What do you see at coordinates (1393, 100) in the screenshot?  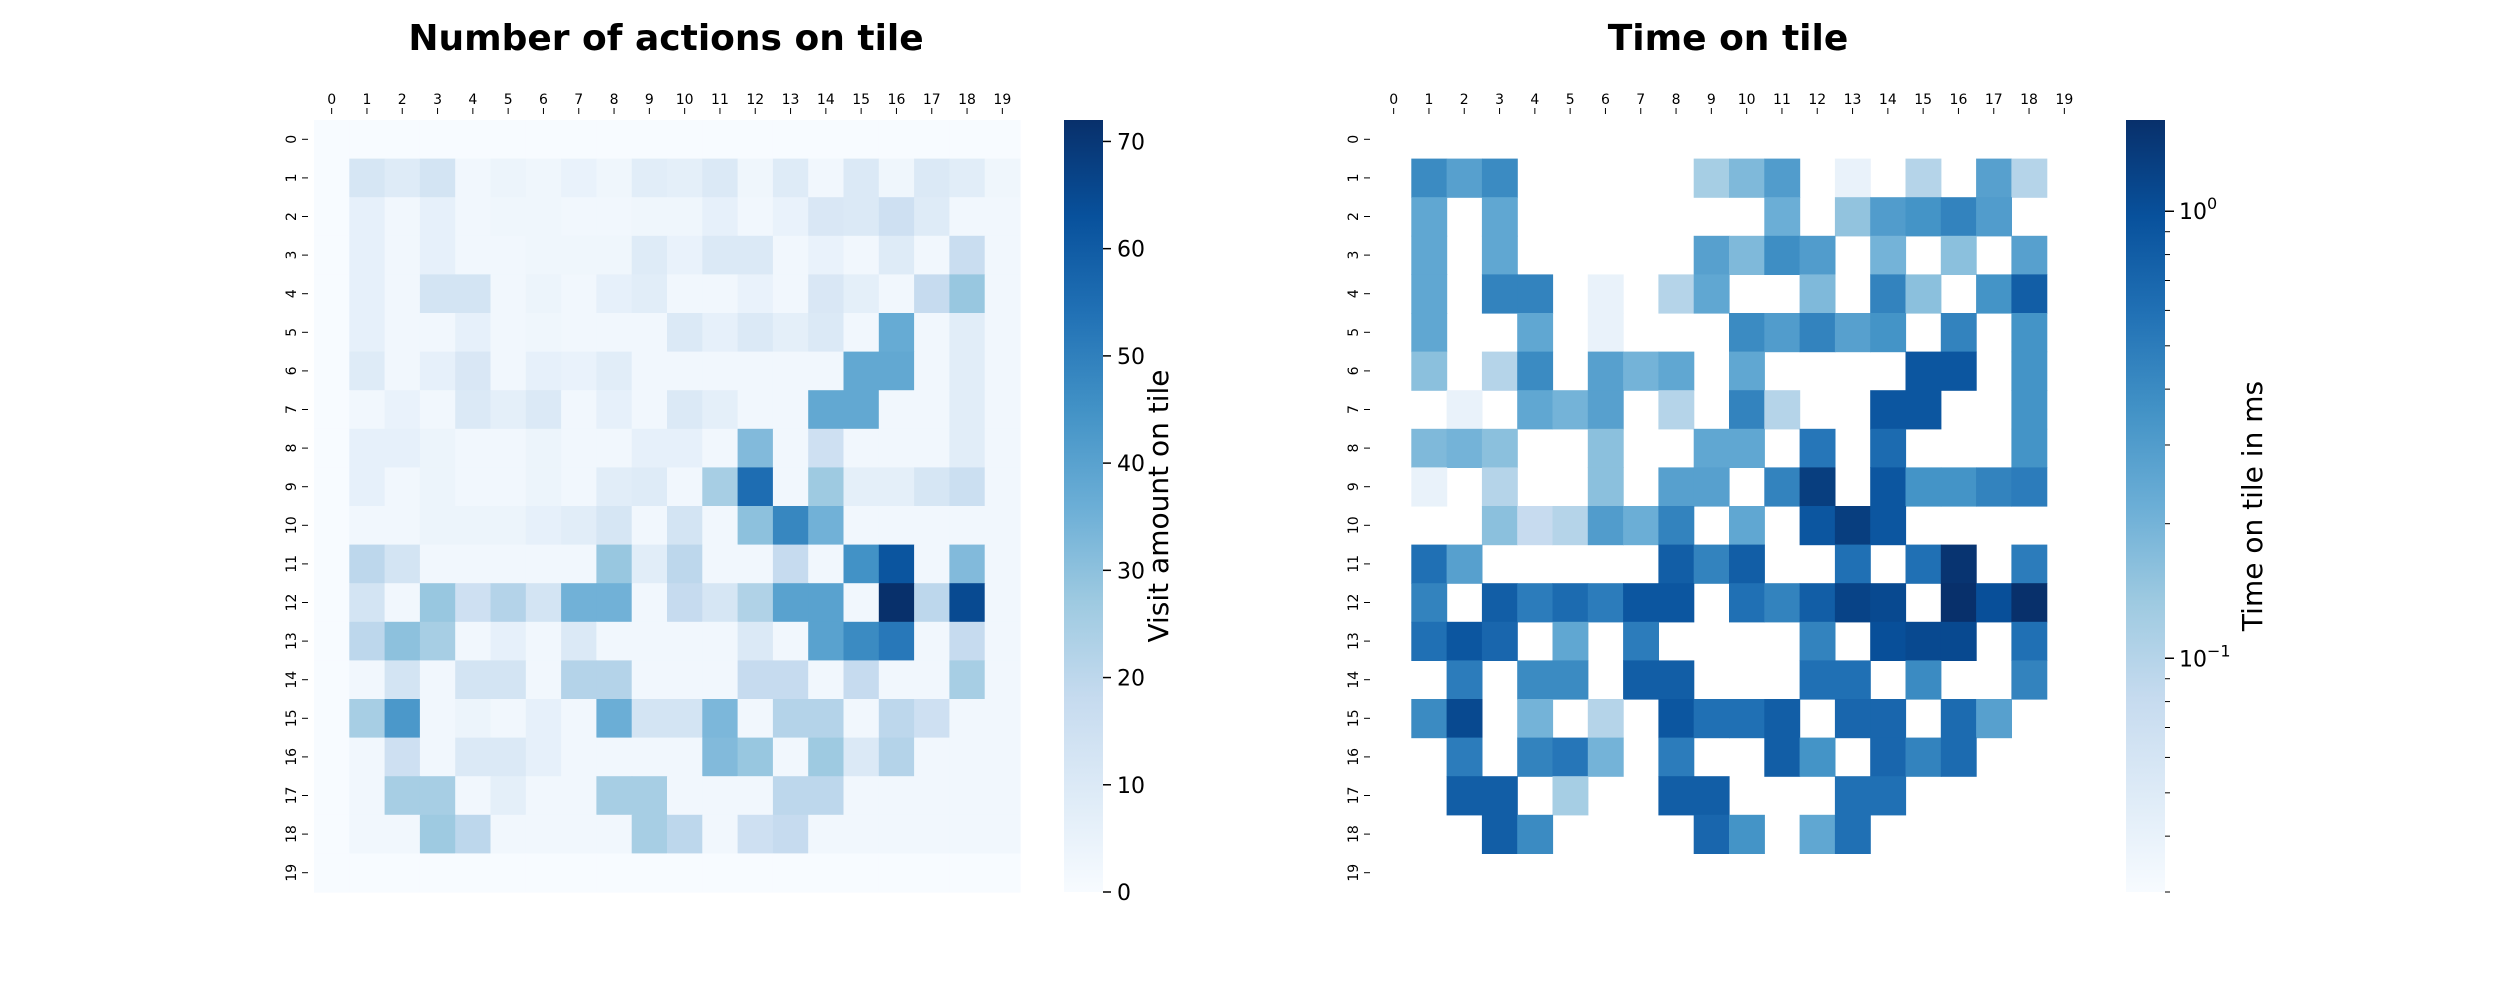 I see `x-tick-label: 0` at bounding box center [1393, 100].